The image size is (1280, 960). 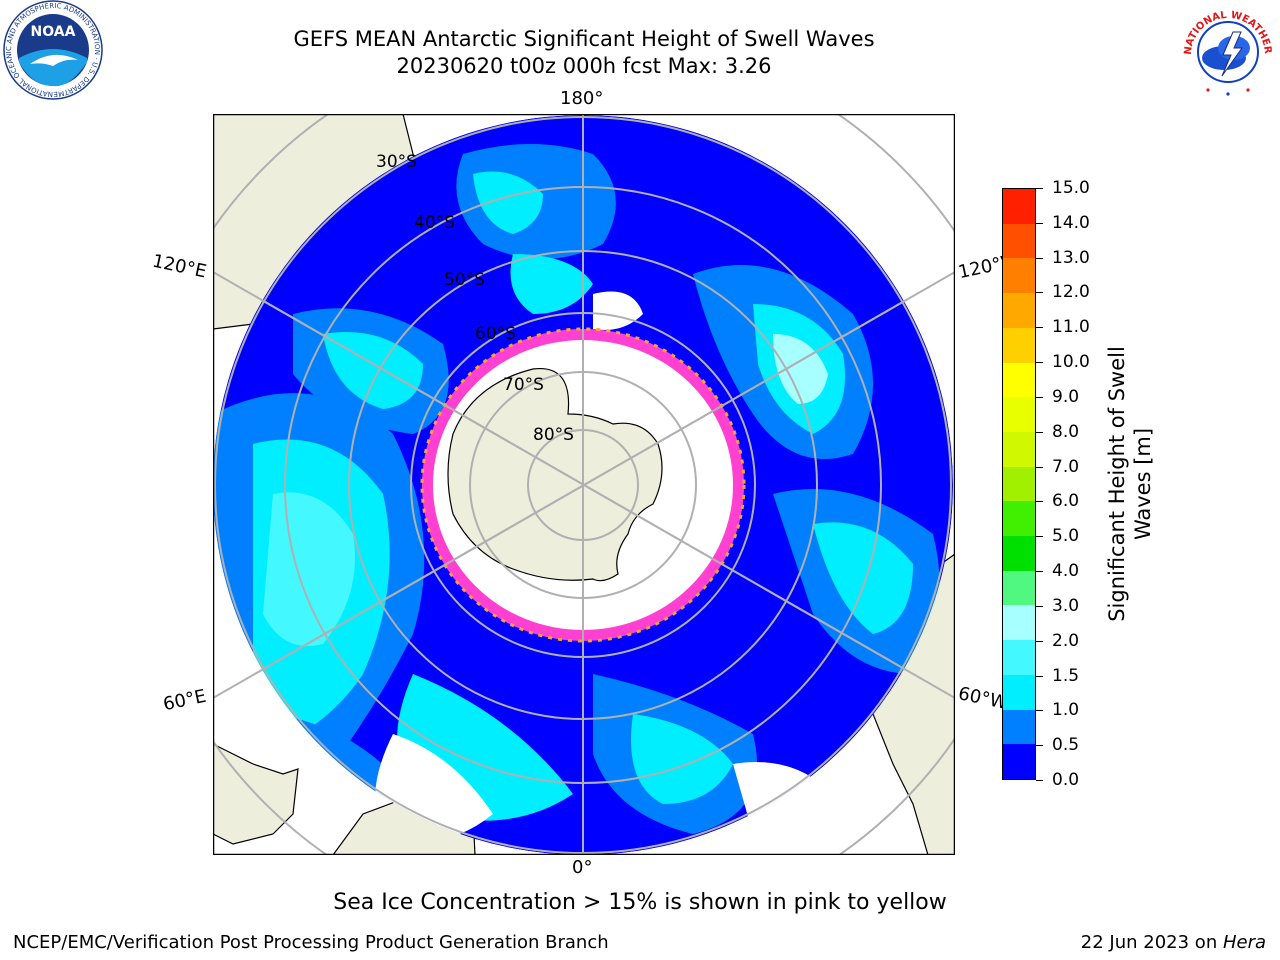 What do you see at coordinates (1151, 942) in the screenshot?
I see `credit-date: 22 Jun 2023 on` at bounding box center [1151, 942].